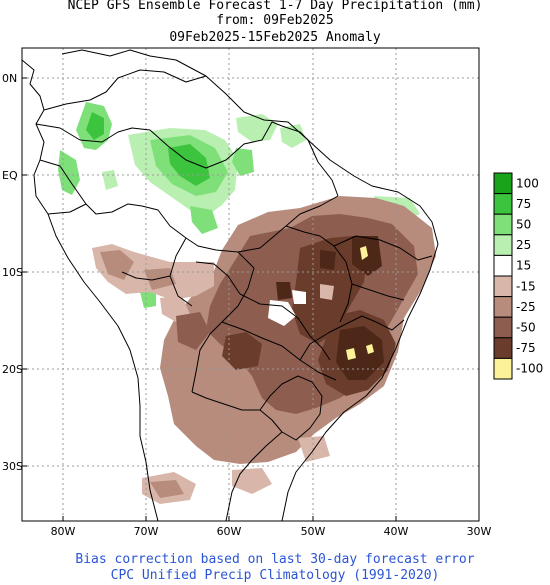 The height and width of the screenshot is (585, 550). Describe the element at coordinates (526, 307) in the screenshot. I see `legend-label: -25` at that location.